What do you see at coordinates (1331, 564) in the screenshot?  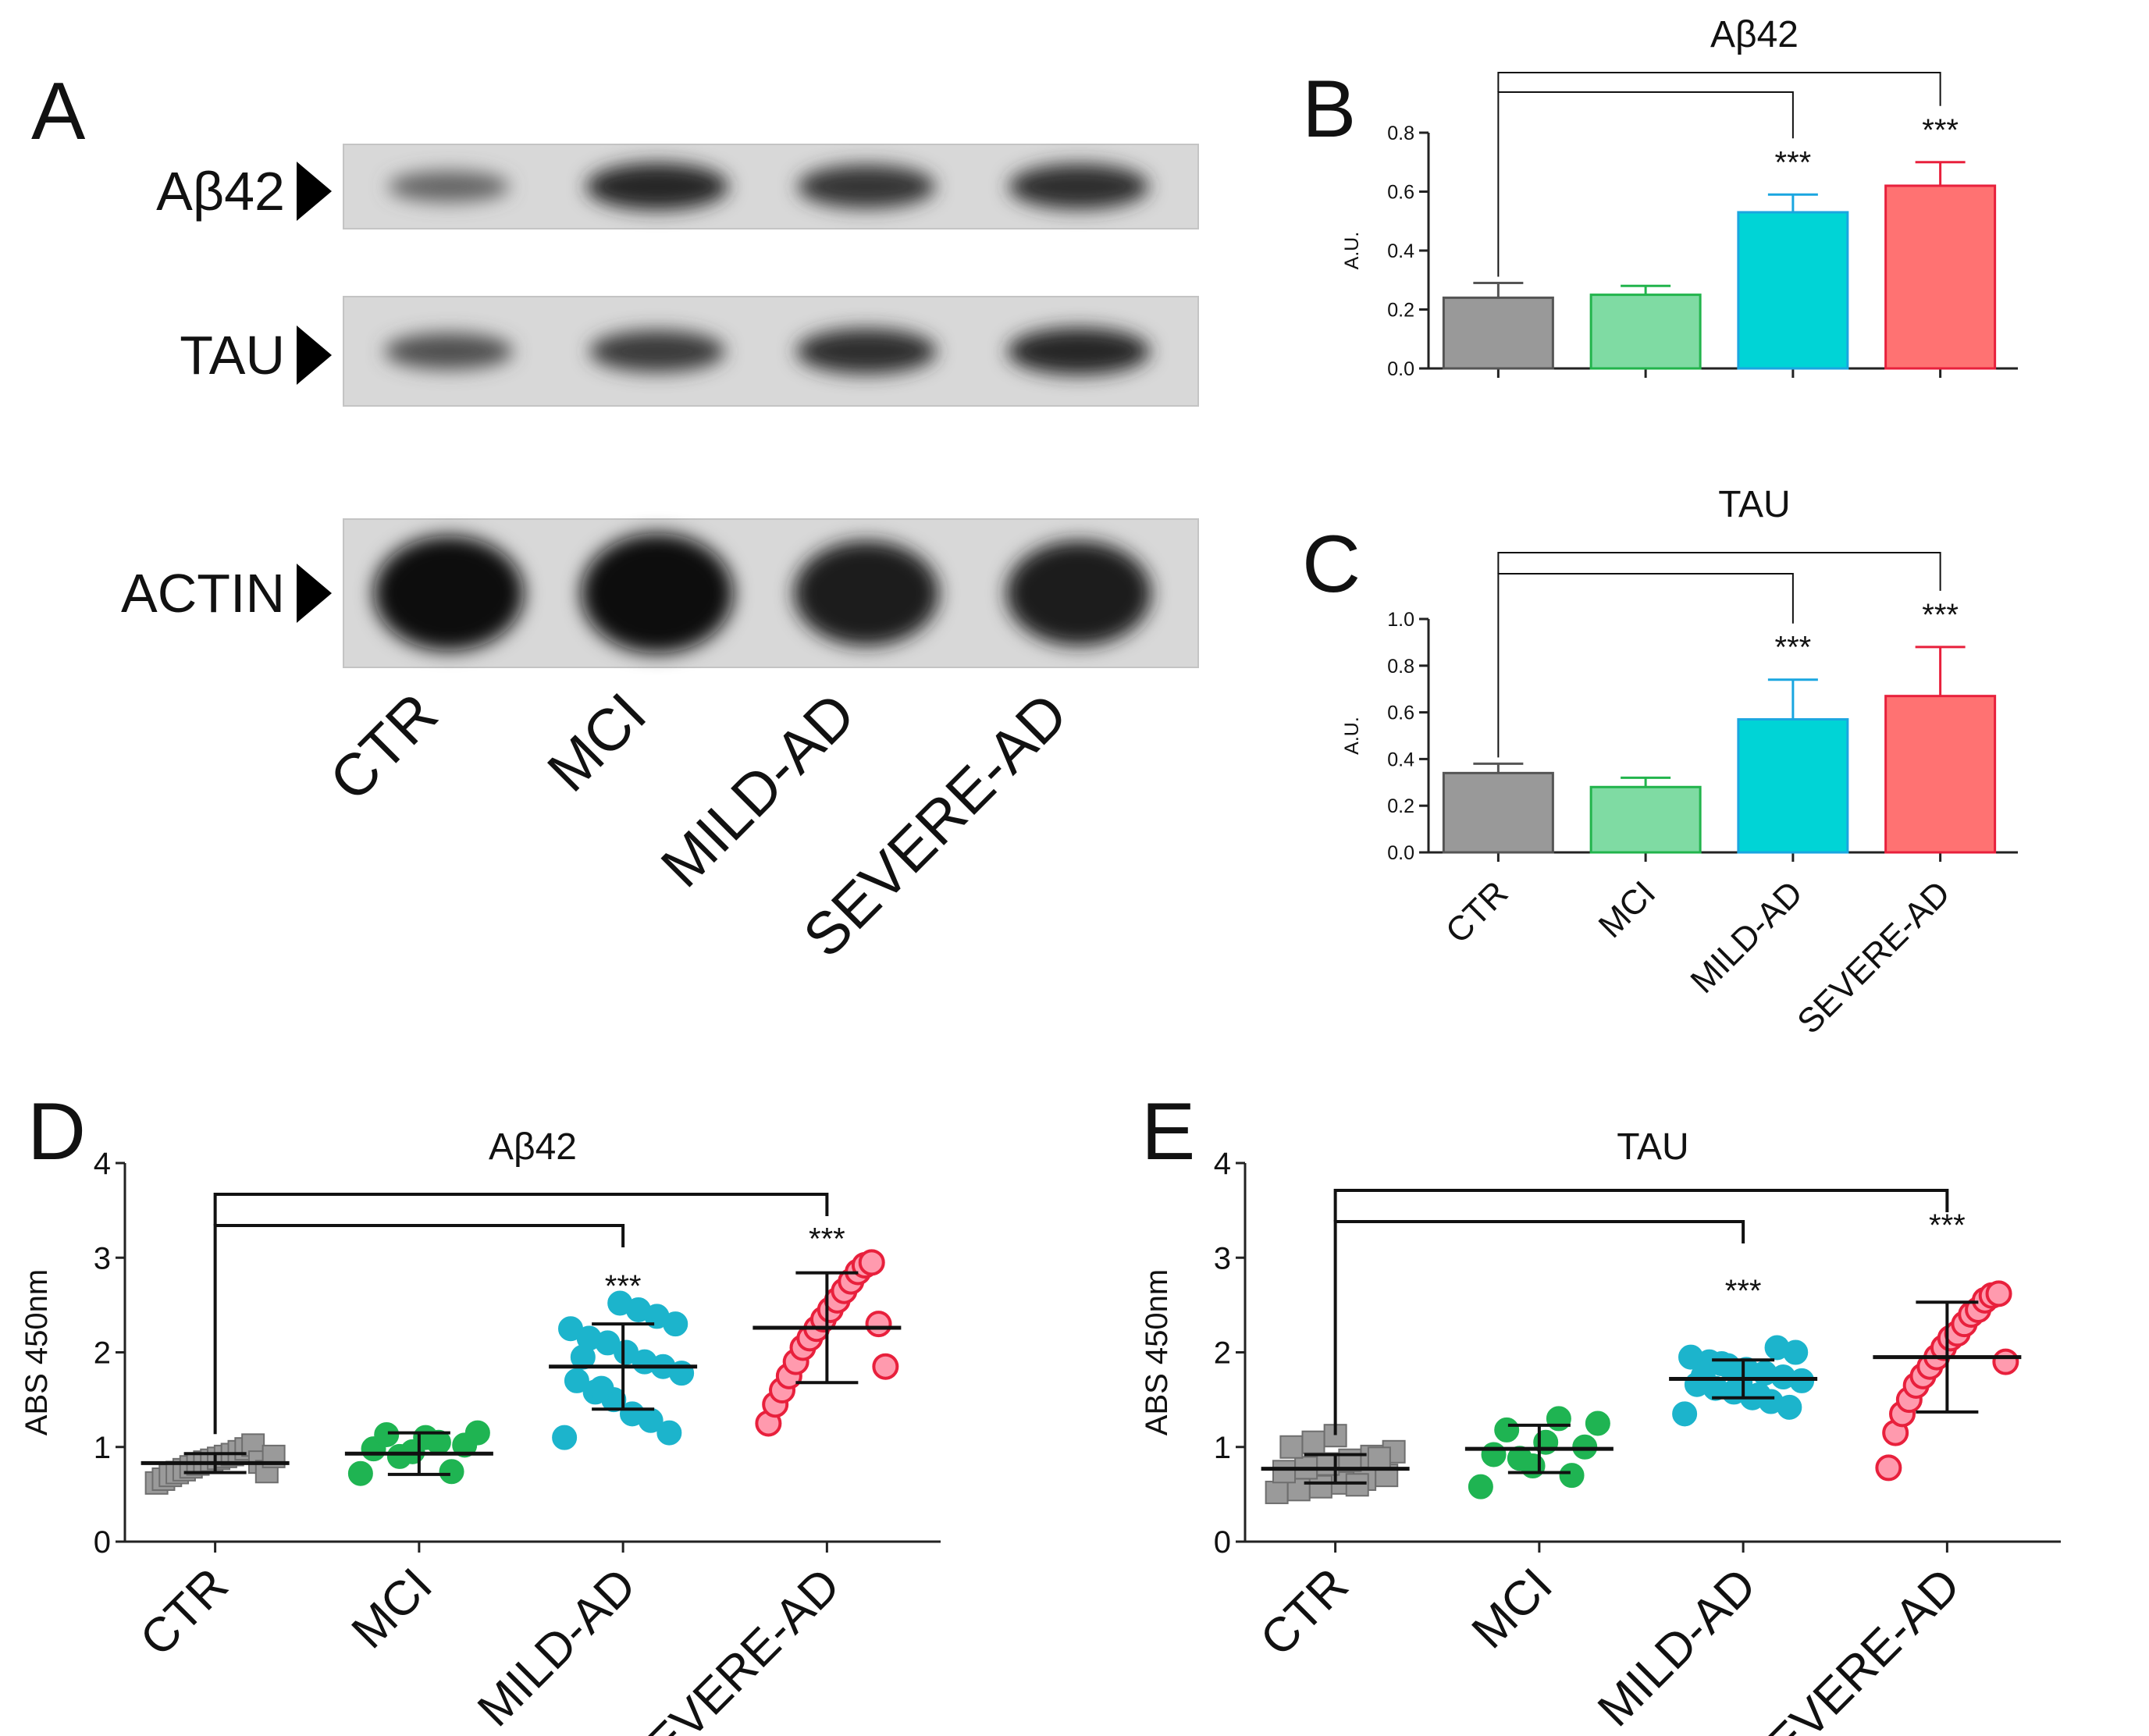 I see `panel-letter-c: C` at bounding box center [1331, 564].